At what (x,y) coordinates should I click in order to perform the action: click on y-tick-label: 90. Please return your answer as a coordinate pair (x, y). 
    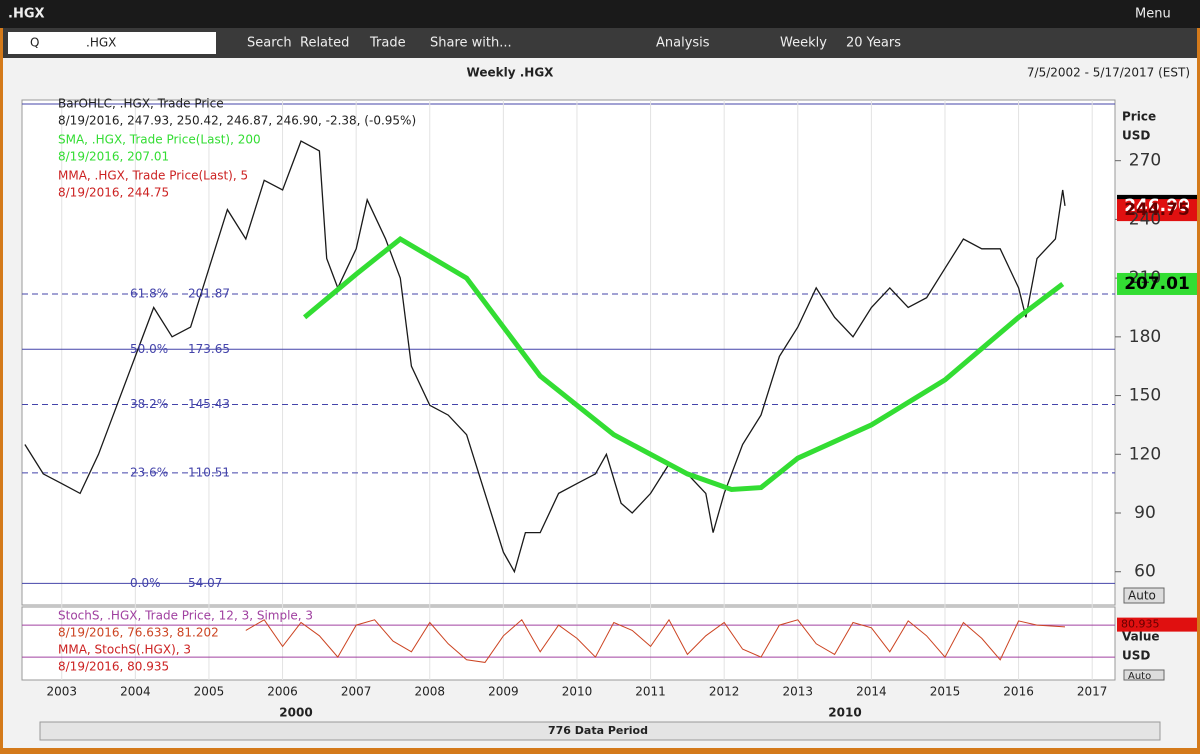
    Looking at the image, I should click on (1145, 513).